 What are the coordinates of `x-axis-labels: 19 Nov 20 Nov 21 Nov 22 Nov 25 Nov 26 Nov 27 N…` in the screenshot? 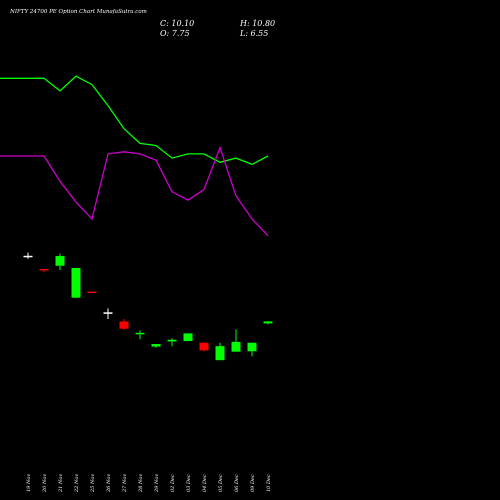 It's located at (149, 483).